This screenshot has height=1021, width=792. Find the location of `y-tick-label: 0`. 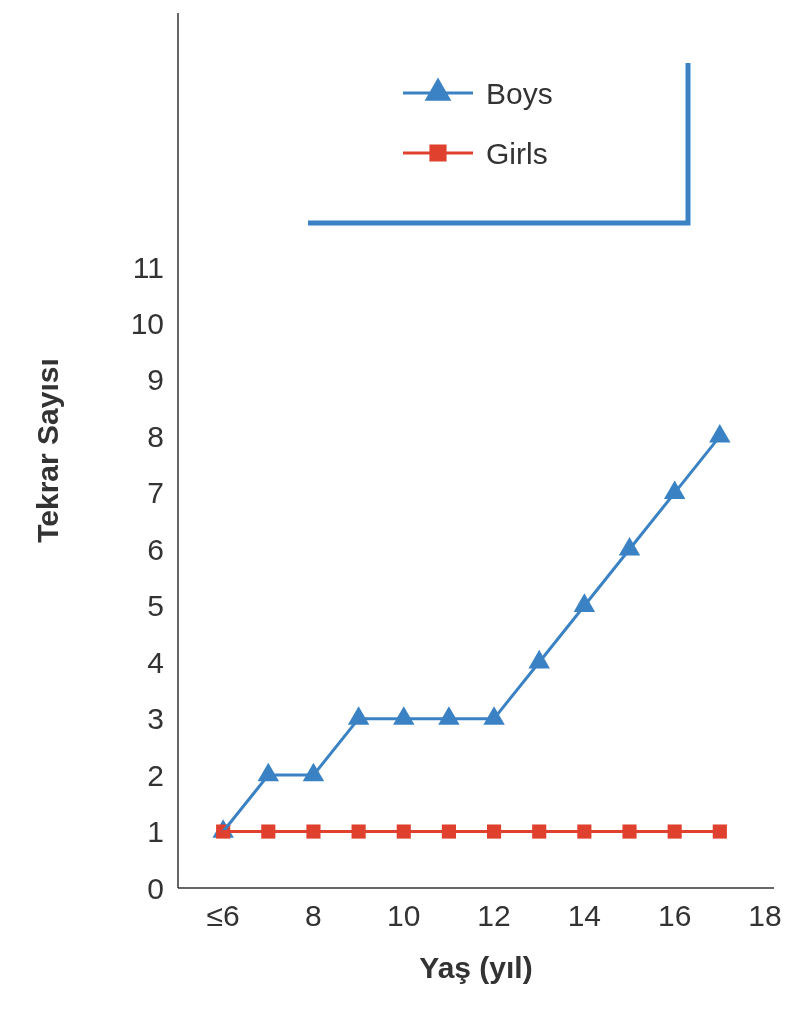

y-tick-label: 0 is located at coordinates (155, 888).